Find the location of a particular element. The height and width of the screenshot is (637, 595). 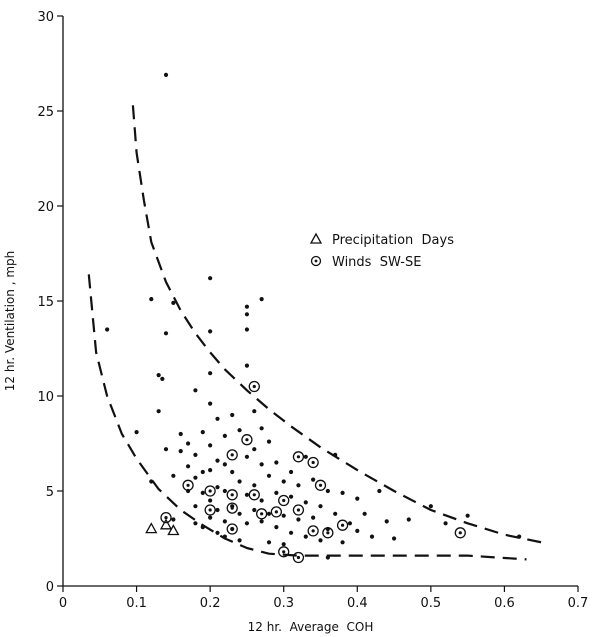

circle-marker-center is located at coordinates (316, 261).